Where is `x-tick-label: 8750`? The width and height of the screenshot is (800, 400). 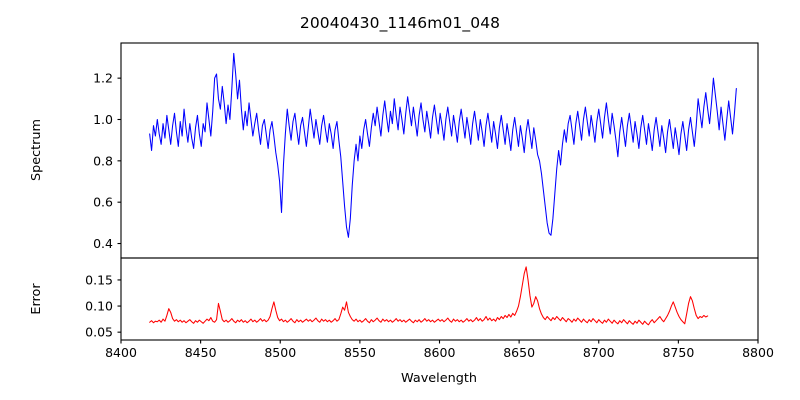
x-tick-label: 8750 is located at coordinates (678, 352).